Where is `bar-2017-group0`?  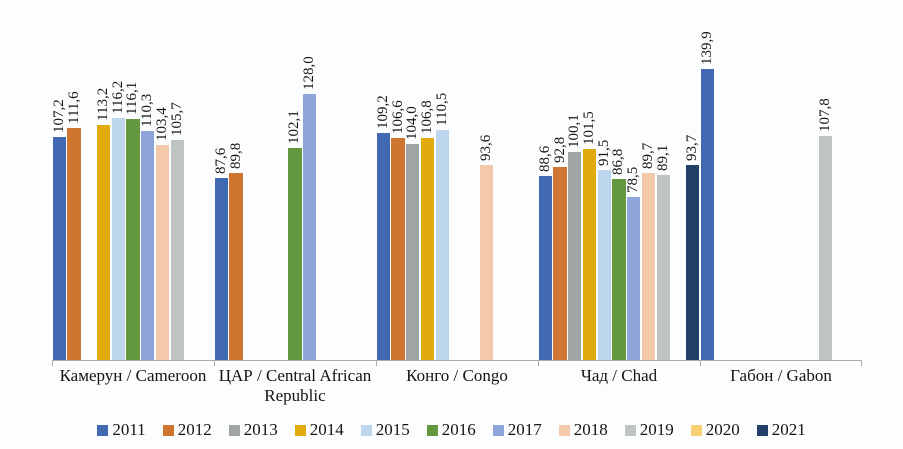
bar-2017-group0 is located at coordinates (148, 245).